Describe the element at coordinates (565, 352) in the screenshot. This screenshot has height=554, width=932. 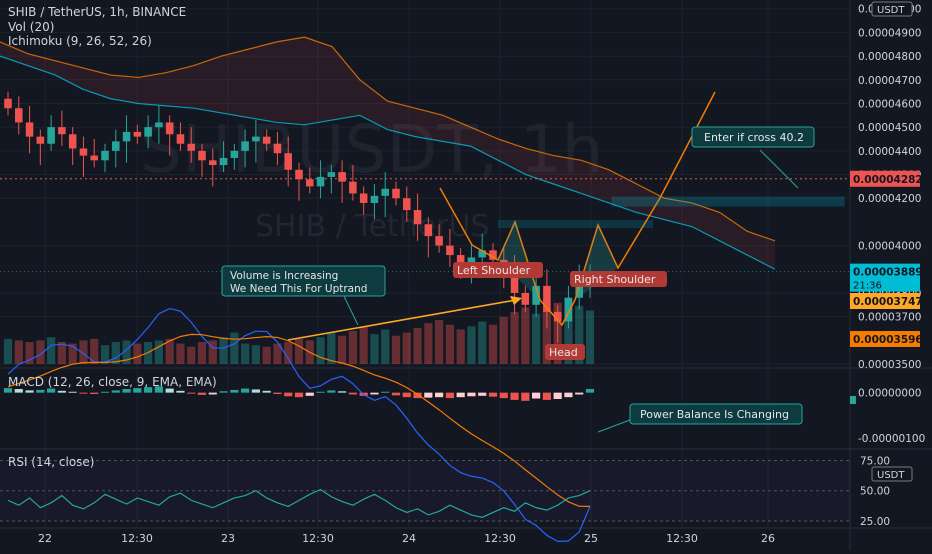
I see `head-label-box` at that location.